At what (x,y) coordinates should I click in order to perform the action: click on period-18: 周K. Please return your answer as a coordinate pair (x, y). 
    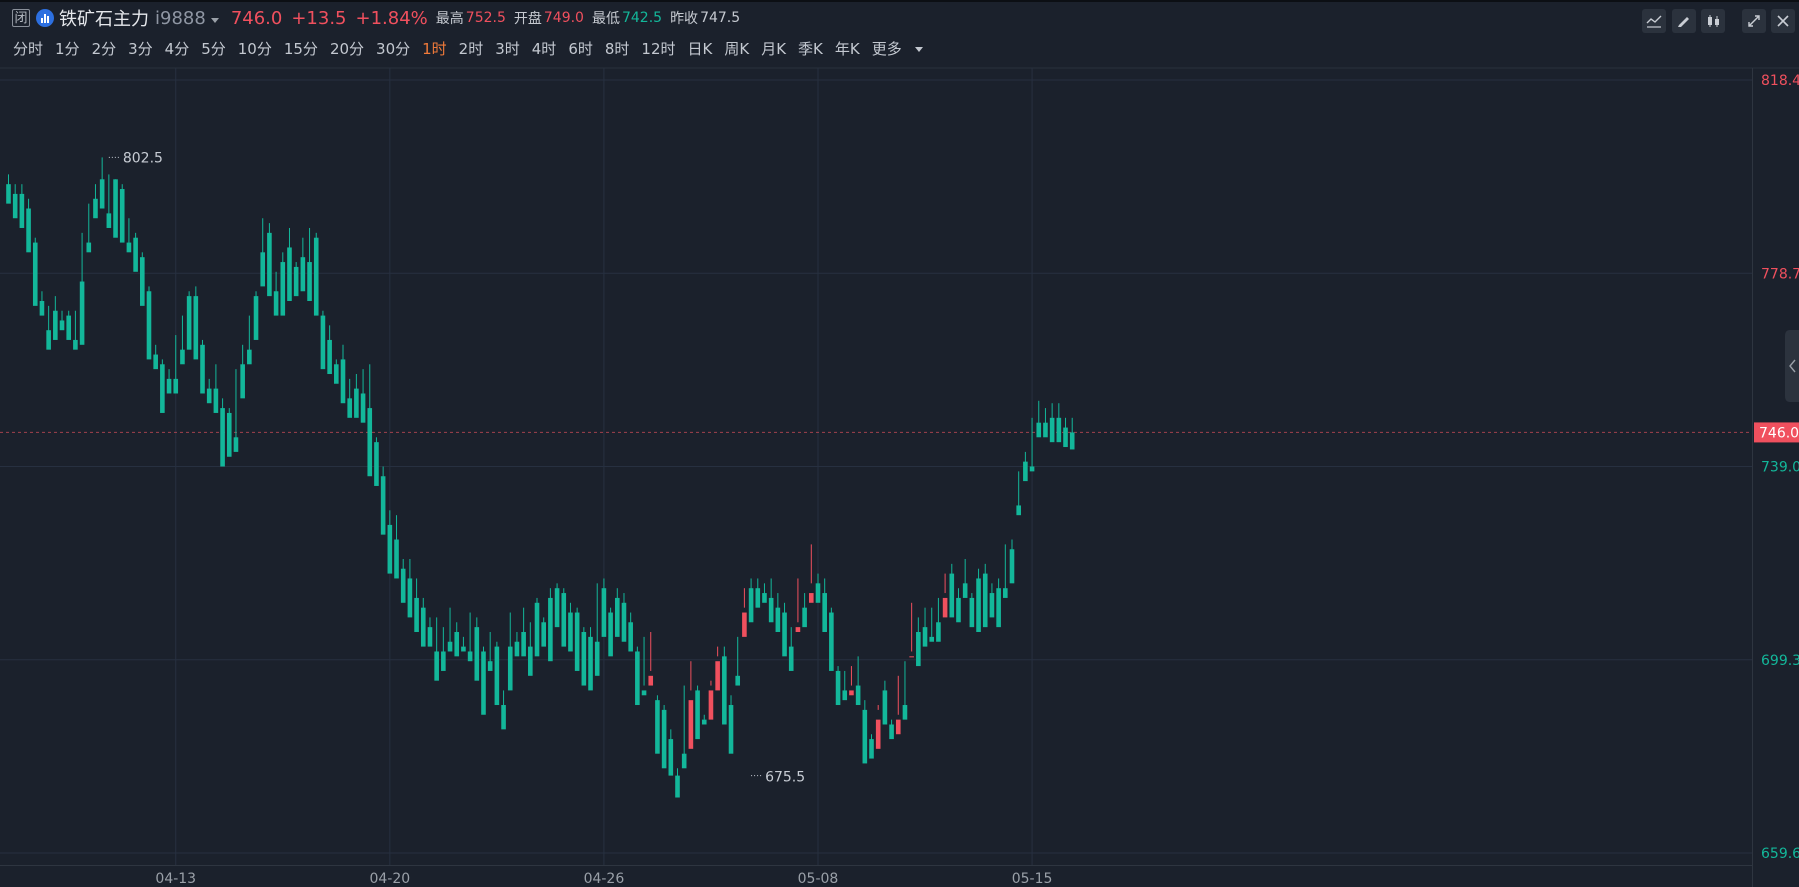
    Looking at the image, I should click on (737, 48).